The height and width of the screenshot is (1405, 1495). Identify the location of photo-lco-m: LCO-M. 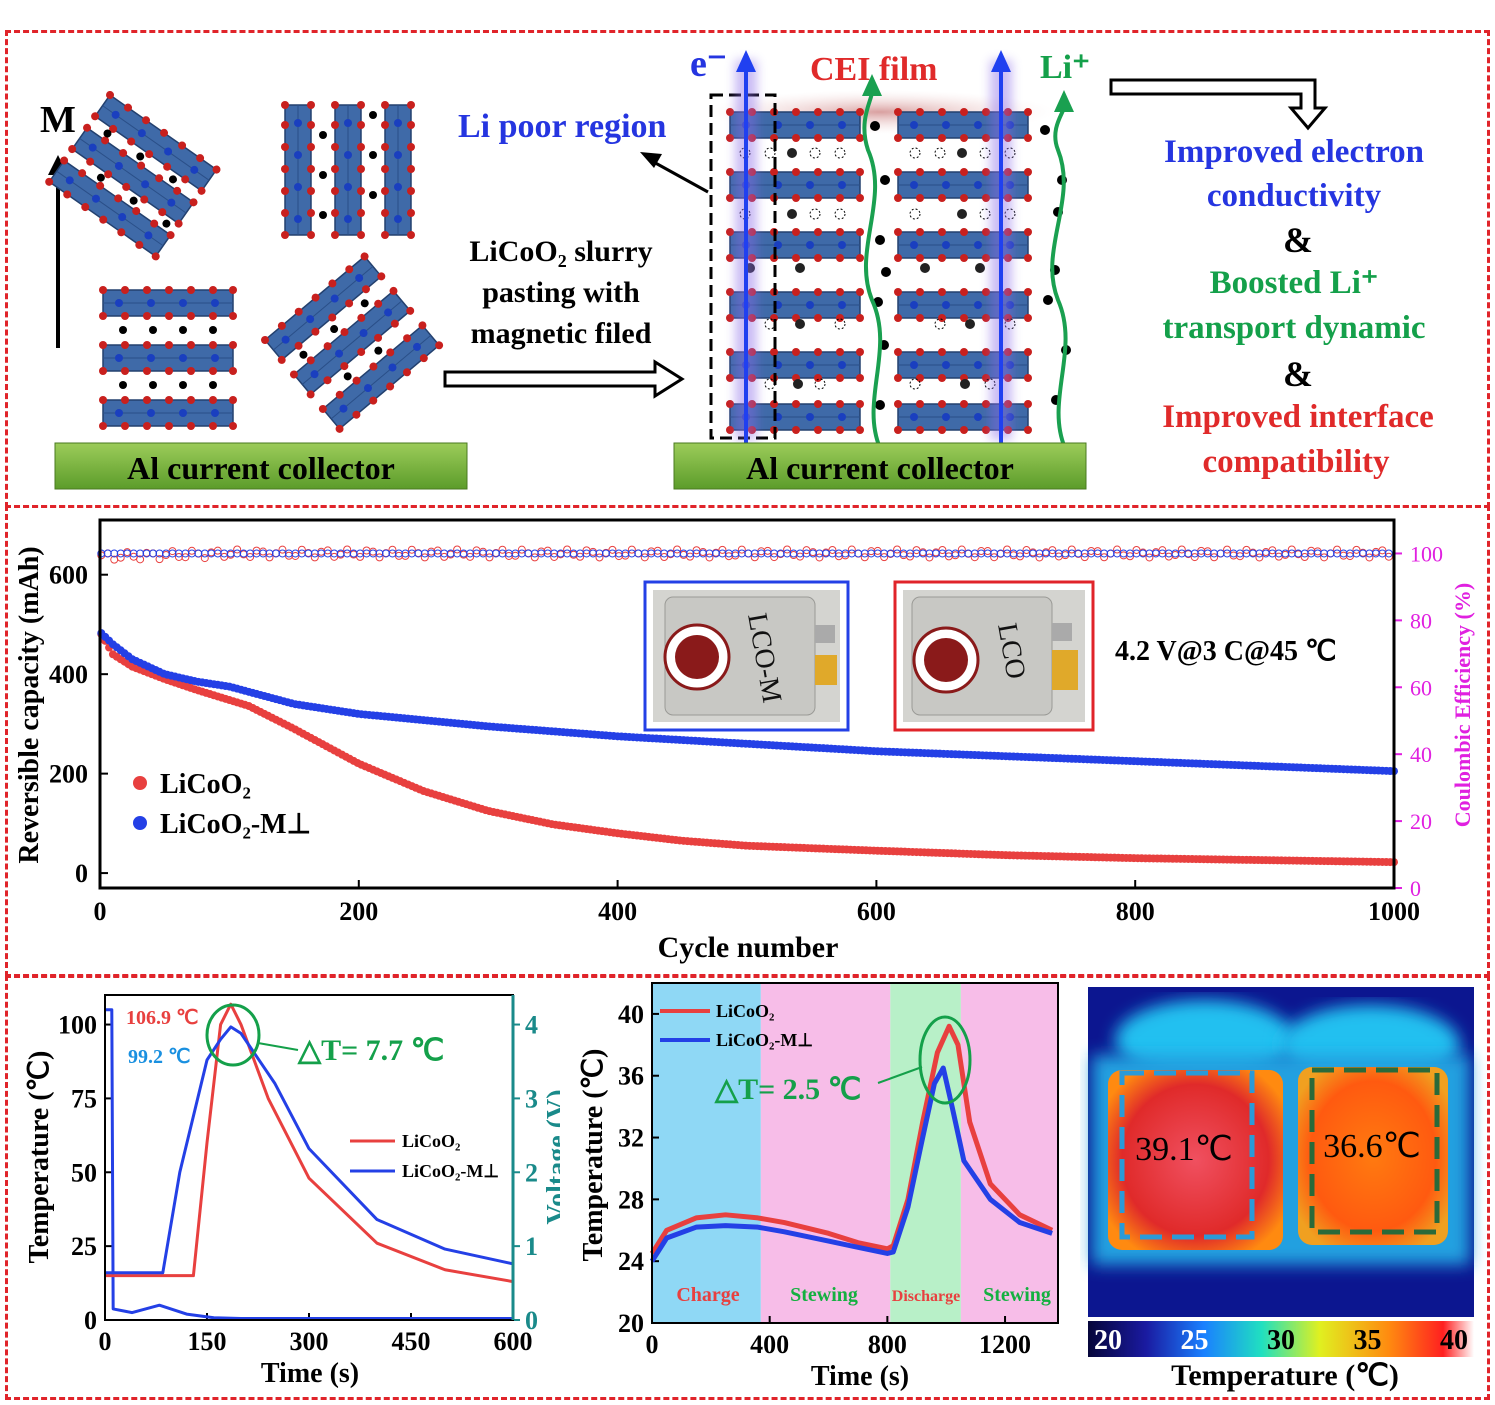
(746, 656).